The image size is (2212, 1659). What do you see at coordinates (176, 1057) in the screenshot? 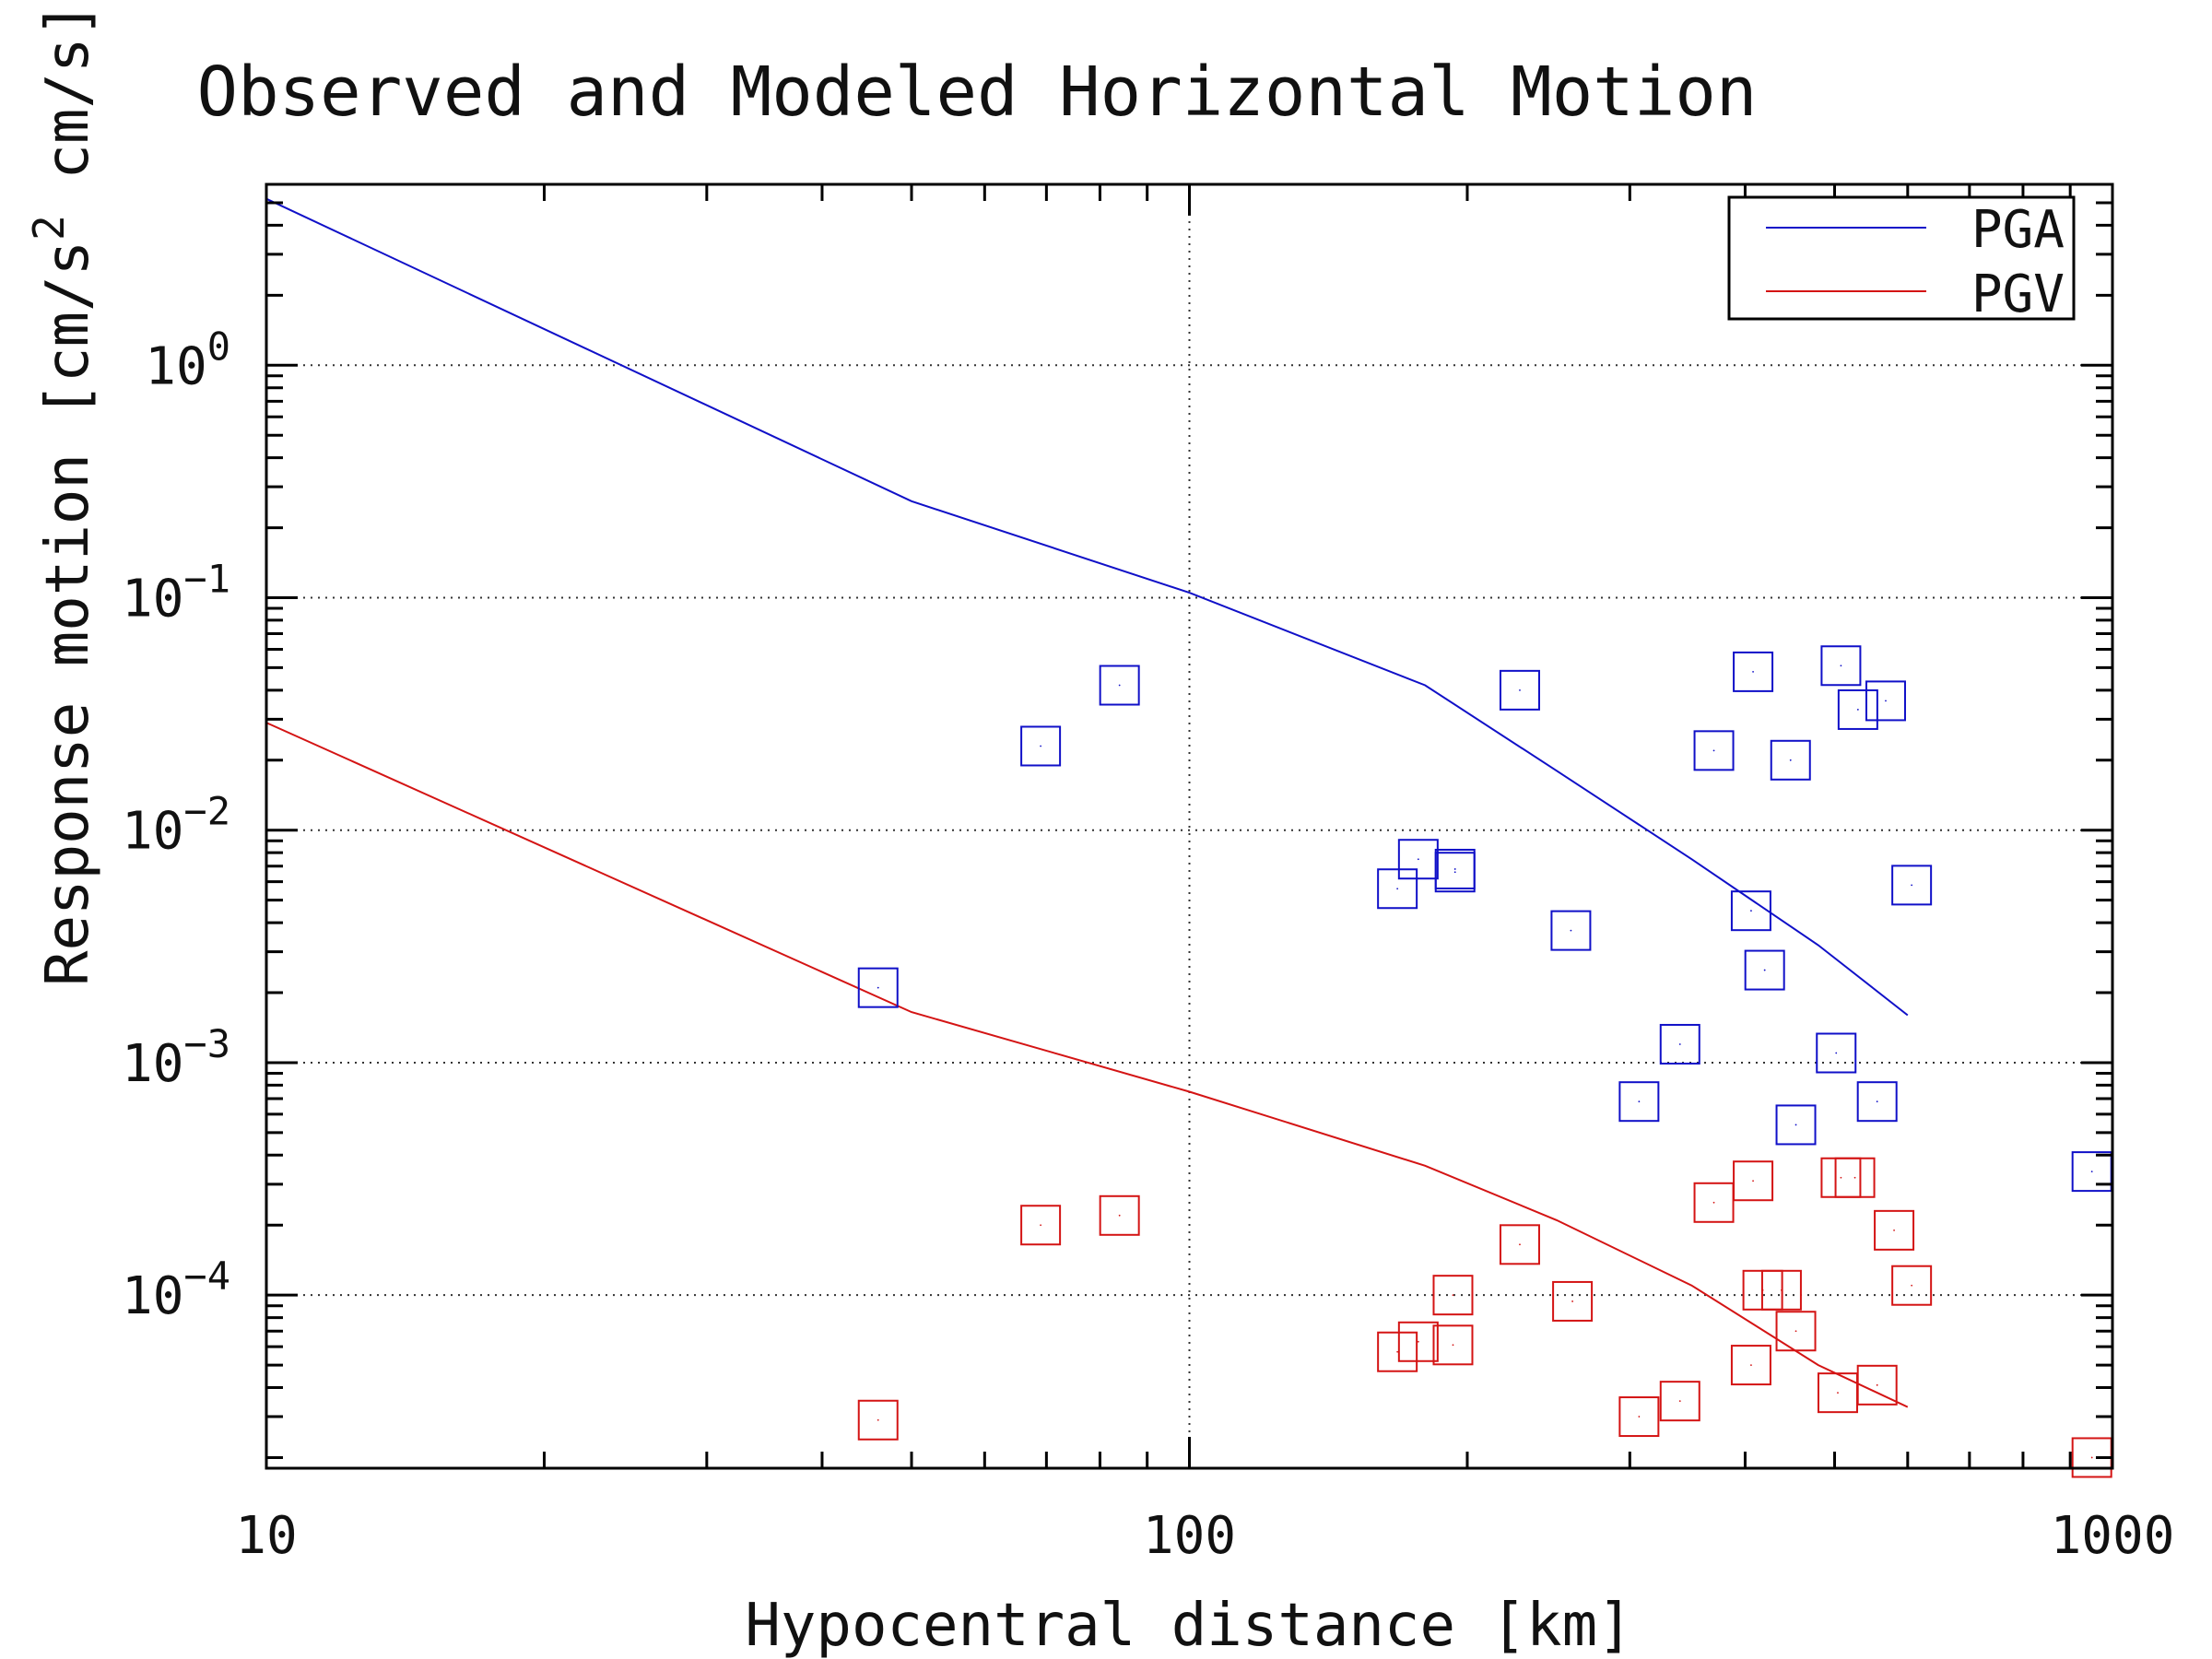
I see `y-tick-label: 10⁻³` at bounding box center [176, 1057].